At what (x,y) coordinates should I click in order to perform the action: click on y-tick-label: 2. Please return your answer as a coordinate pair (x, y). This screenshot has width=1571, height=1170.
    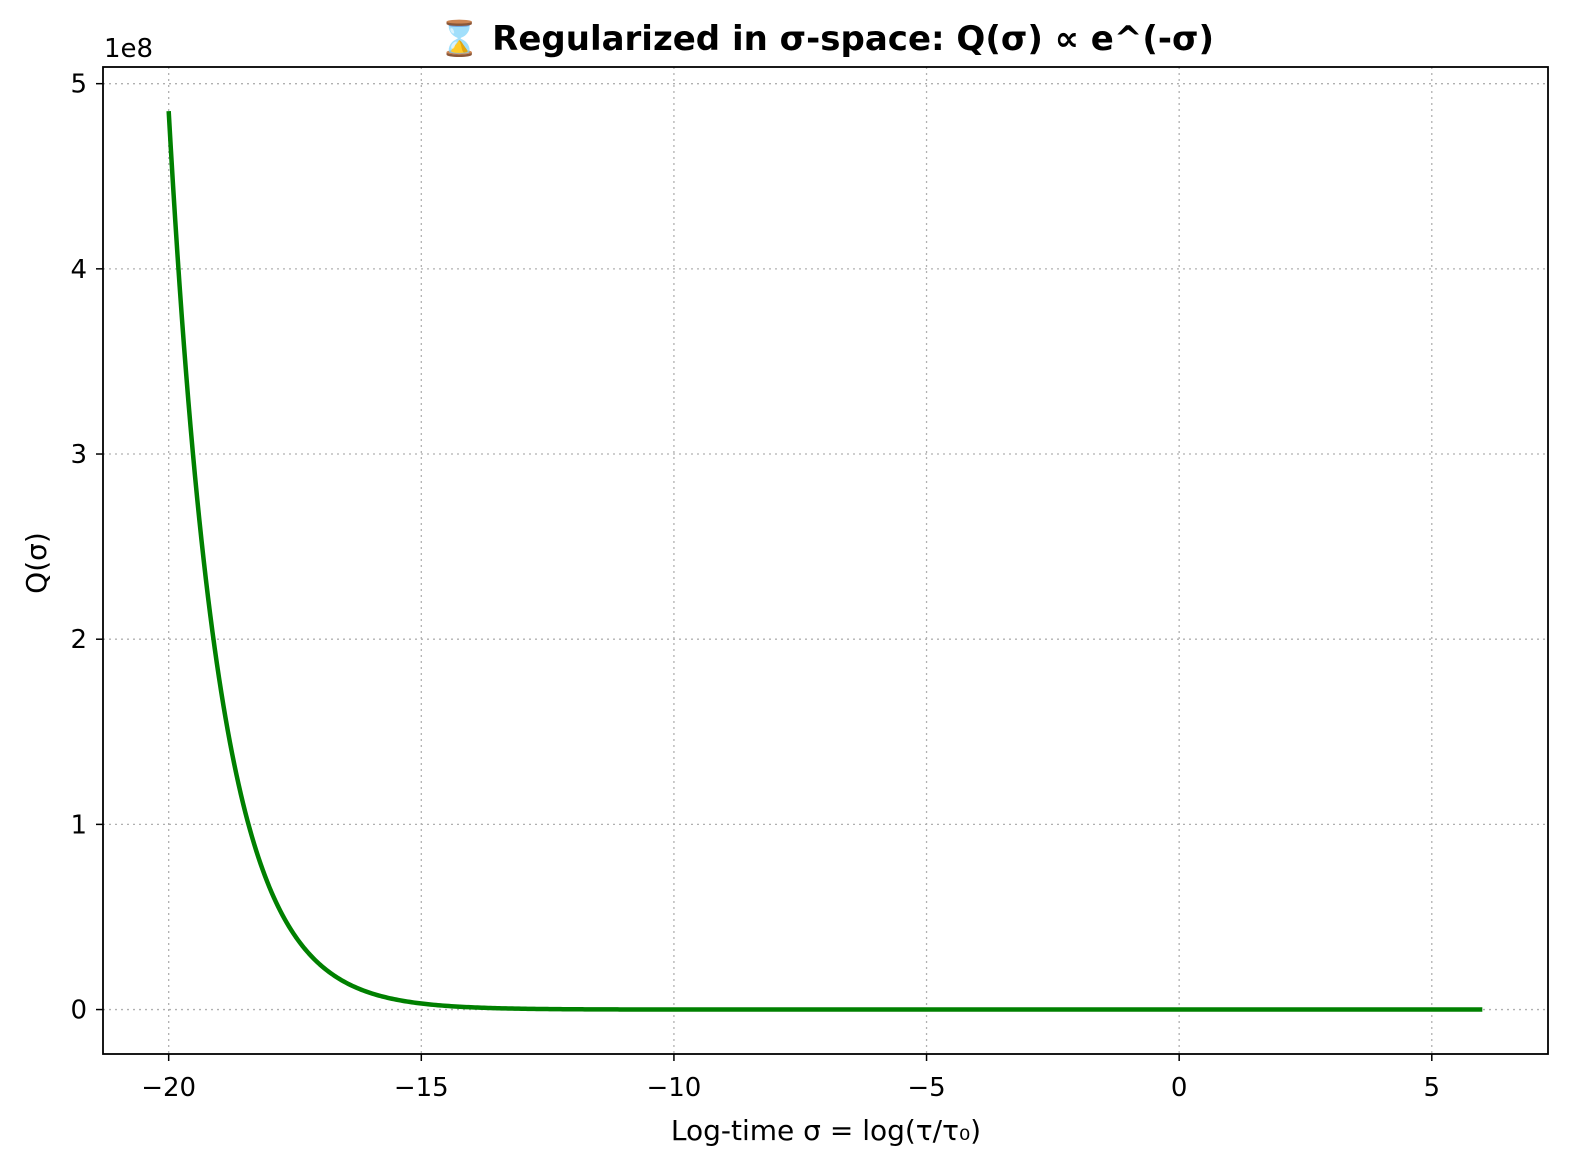
    Looking at the image, I should click on (78, 640).